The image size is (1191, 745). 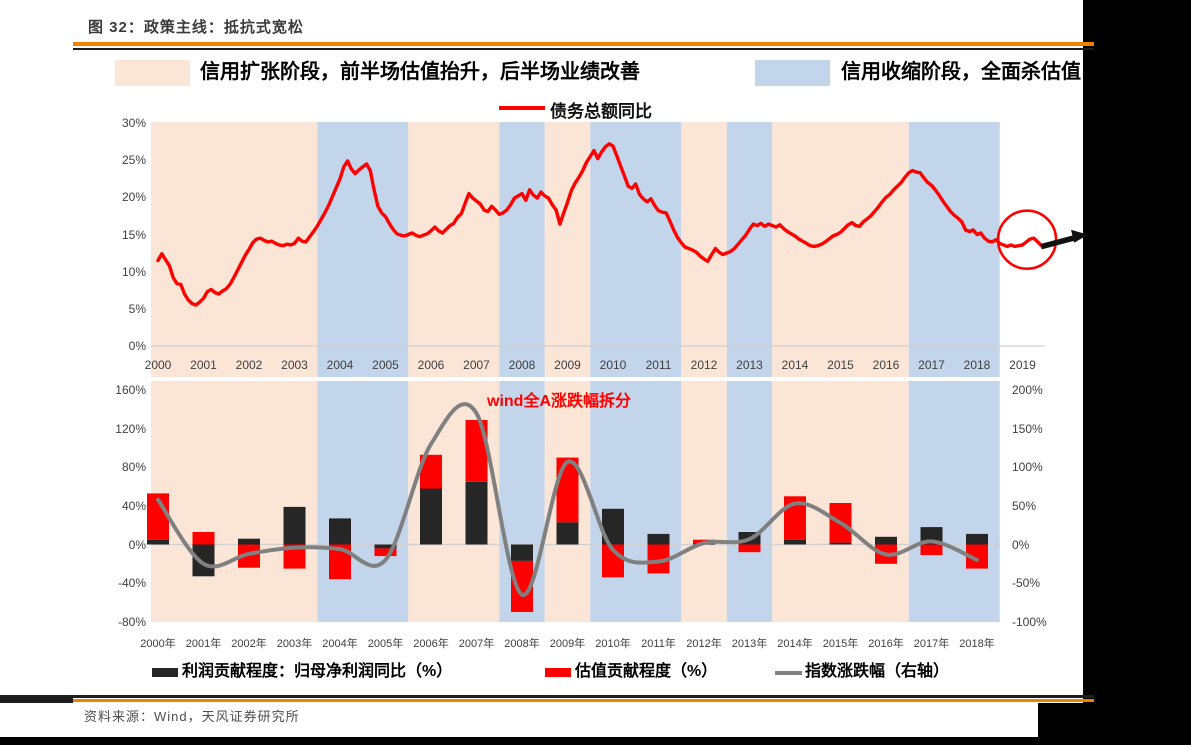 I want to click on bottom-rule-left-cap, so click(x=36, y=699).